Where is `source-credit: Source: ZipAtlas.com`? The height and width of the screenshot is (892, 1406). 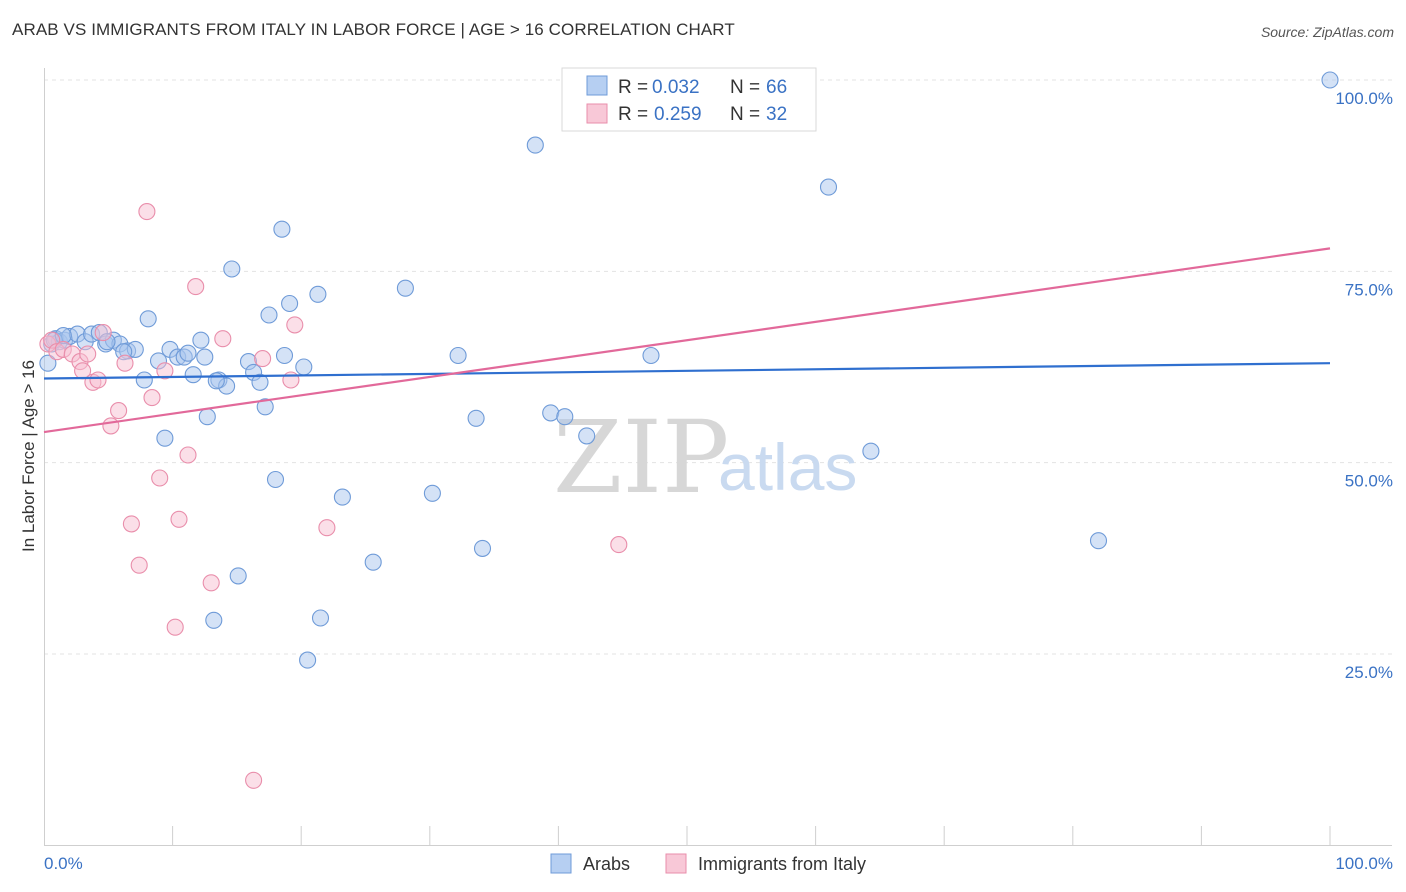 source-credit: Source: ZipAtlas.com is located at coordinates (1327, 32).